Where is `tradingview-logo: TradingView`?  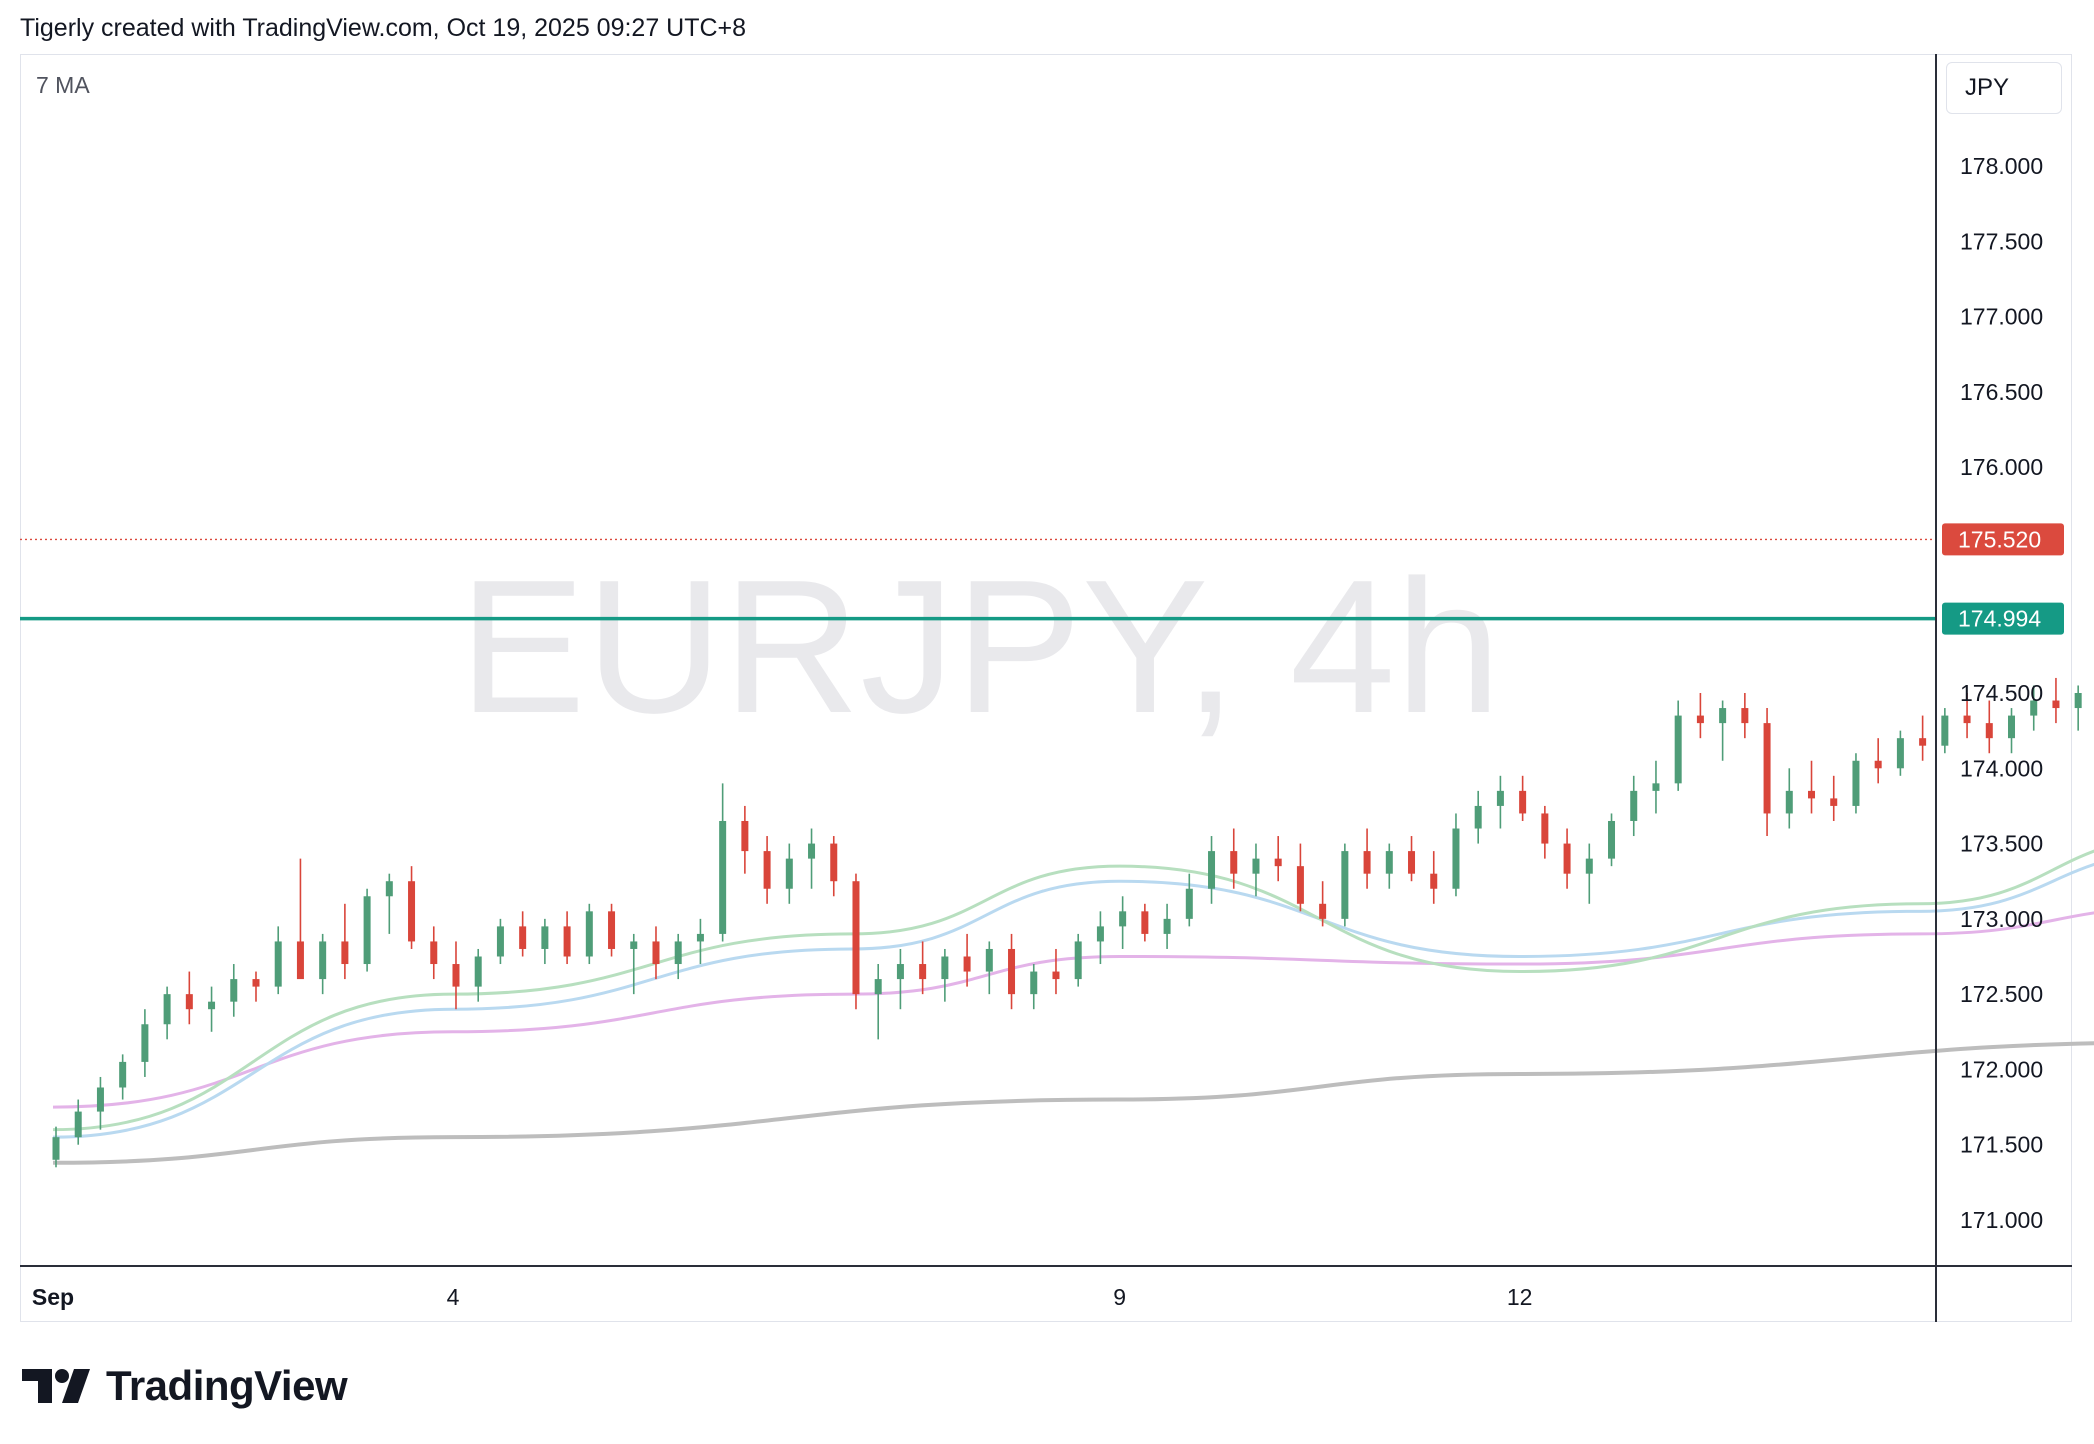 tradingview-logo: TradingView is located at coordinates (185, 1386).